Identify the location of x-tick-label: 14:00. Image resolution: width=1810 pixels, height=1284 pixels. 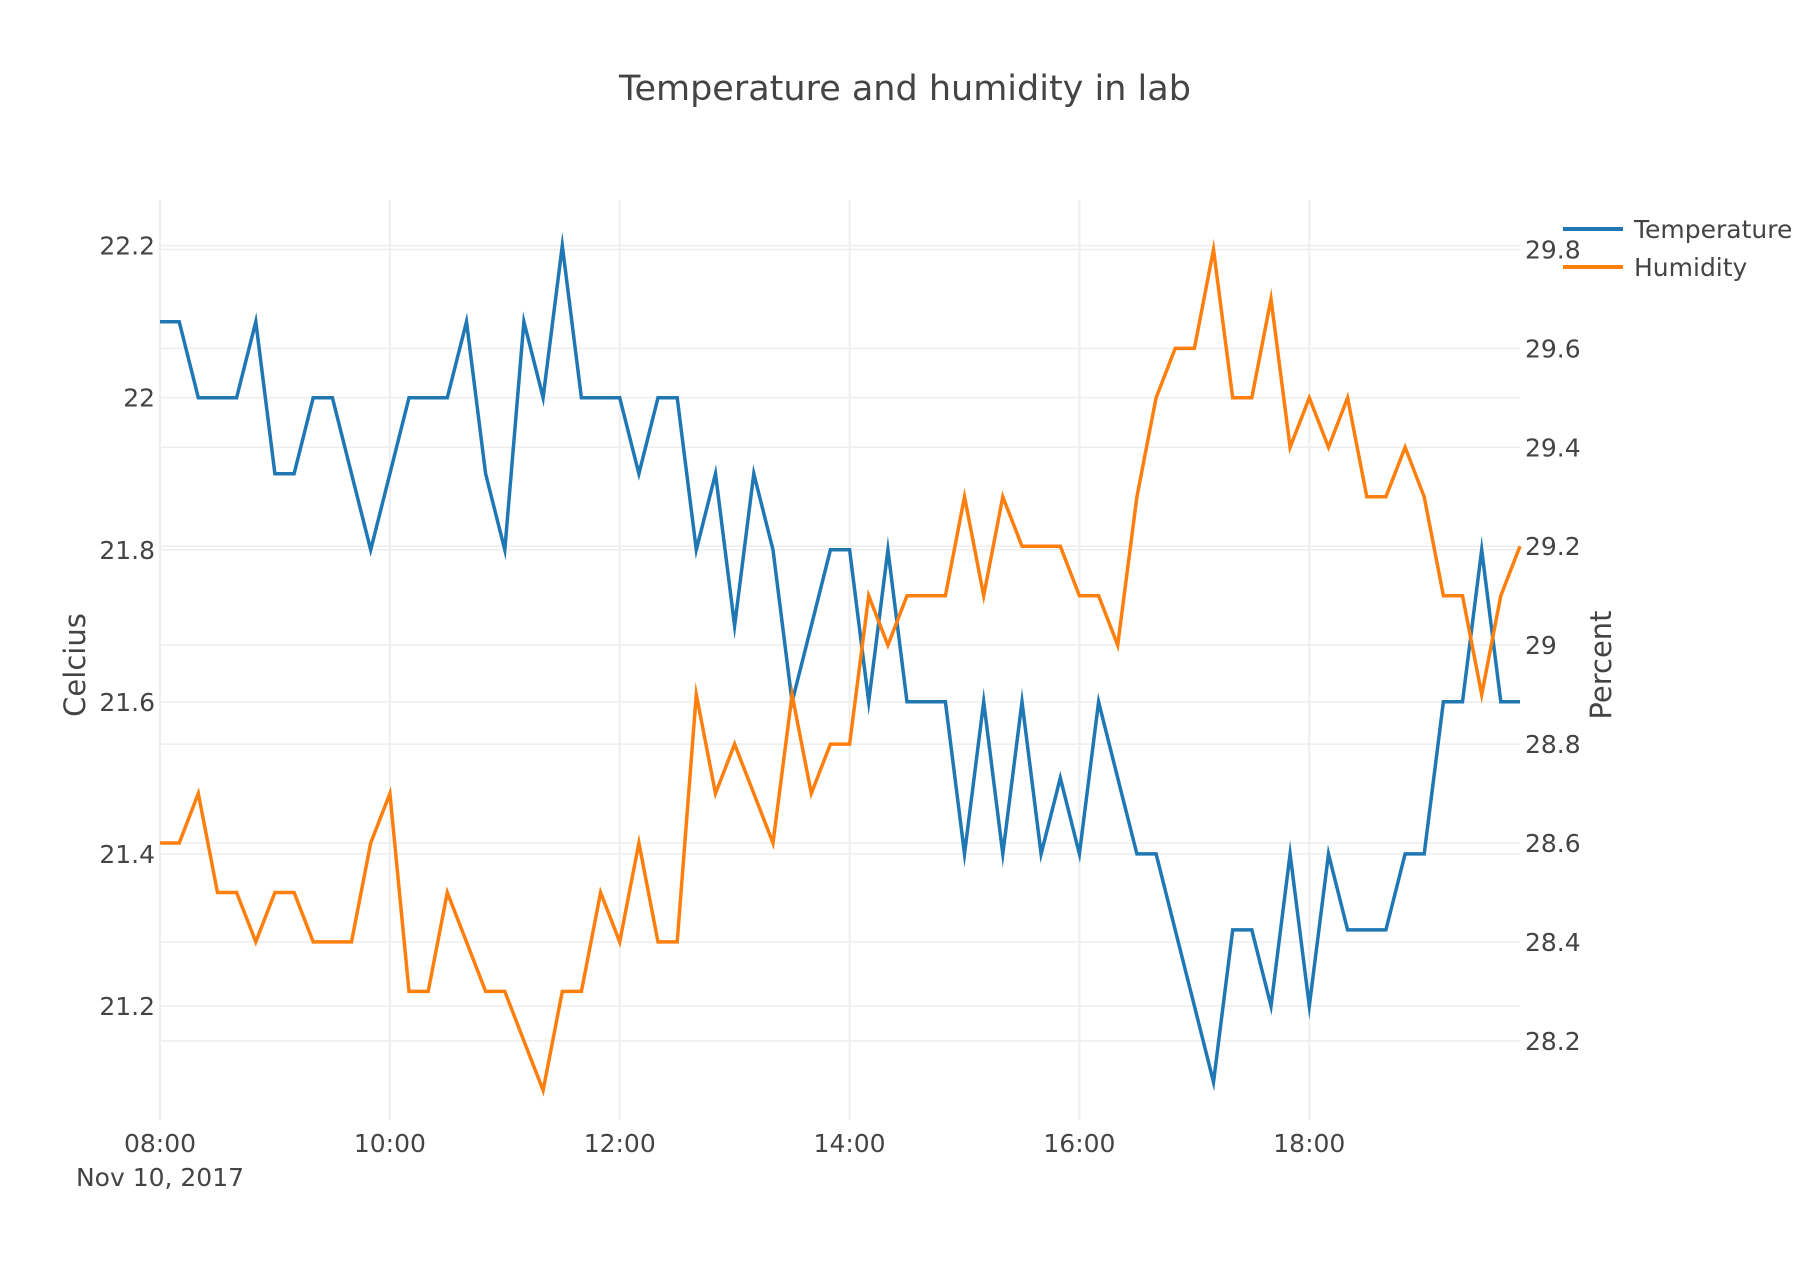
(850, 1143).